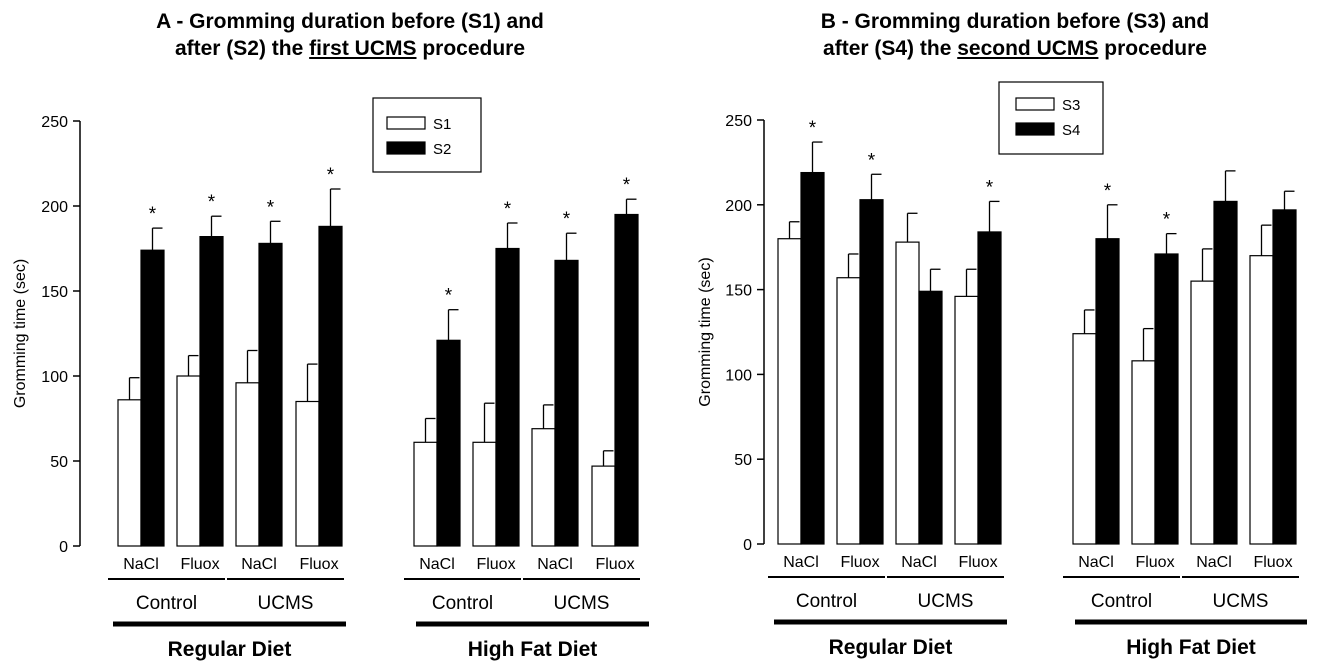  What do you see at coordinates (230, 649) in the screenshot?
I see `a-diet-label: Regular Diet` at bounding box center [230, 649].